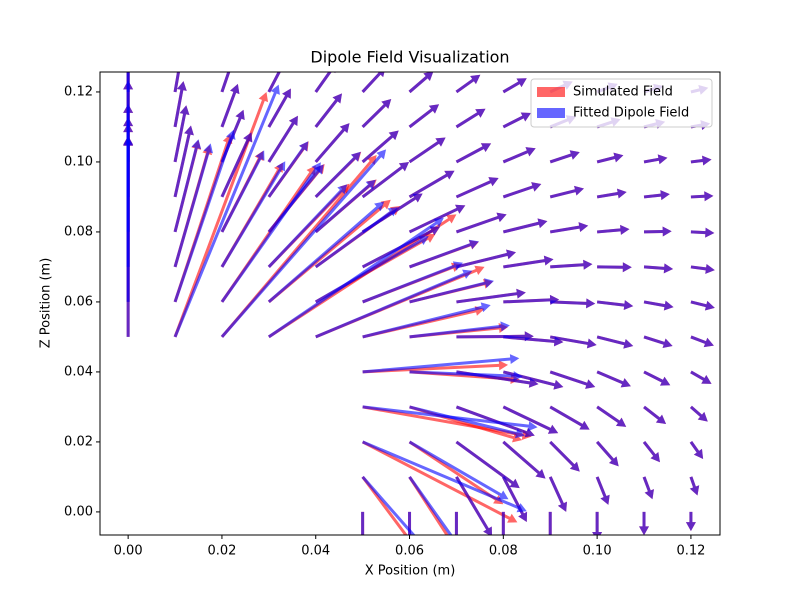 The width and height of the screenshot is (800, 600). What do you see at coordinates (46, 303) in the screenshot?
I see `y-axis-label: Z Position (m)` at bounding box center [46, 303].